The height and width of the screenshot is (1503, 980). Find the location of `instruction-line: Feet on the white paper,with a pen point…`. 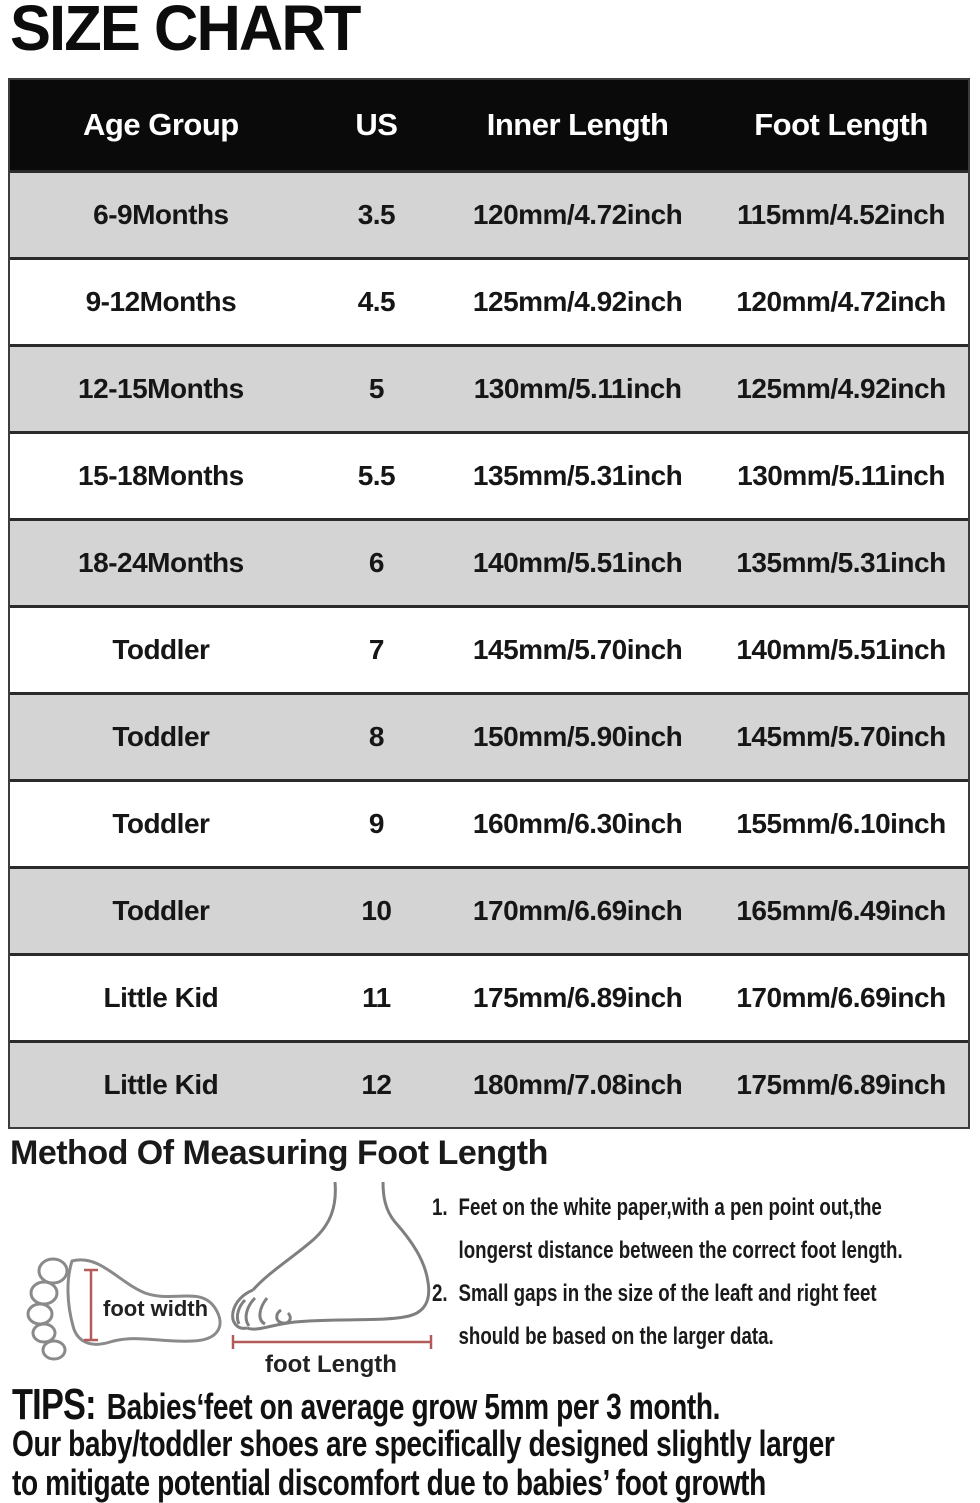

instruction-line: Feet on the white paper,with a pen point… is located at coordinates (670, 1207).